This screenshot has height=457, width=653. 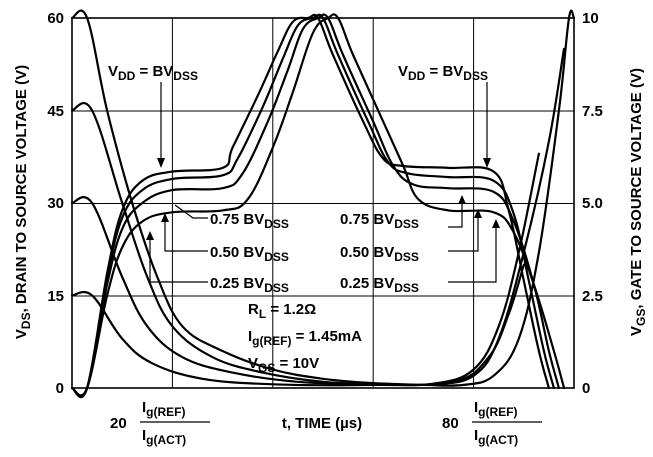 I want to click on fraction-labels-left: 0.75 BVDSS 0.50 BVDSS 0.25 BVDSS, so click(x=249, y=253).